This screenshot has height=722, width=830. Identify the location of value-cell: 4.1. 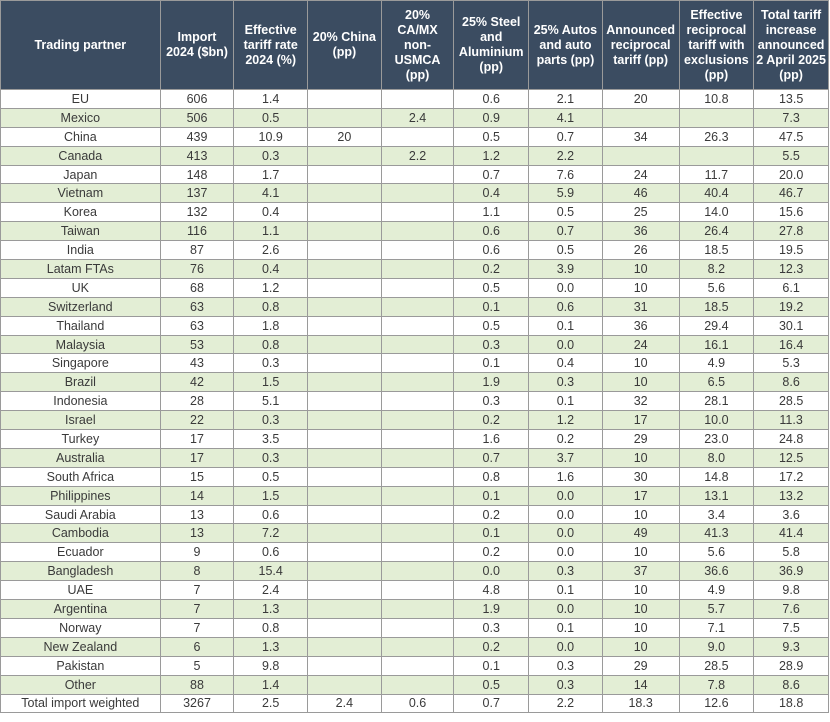
(565, 117).